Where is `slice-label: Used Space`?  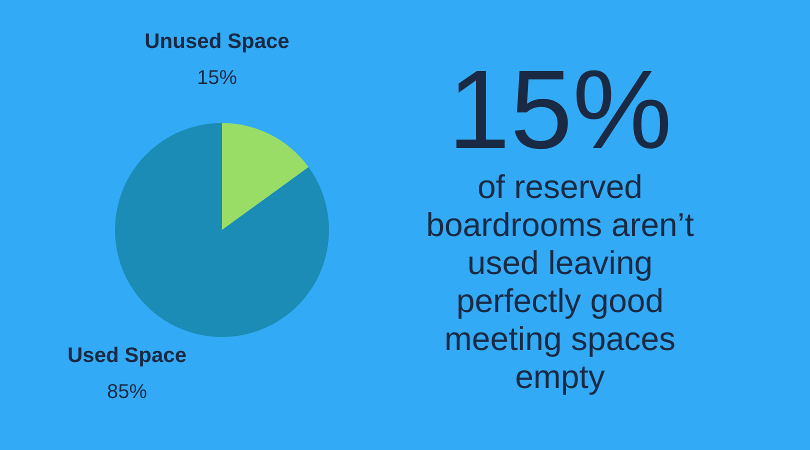 slice-label: Used Space is located at coordinates (127, 355).